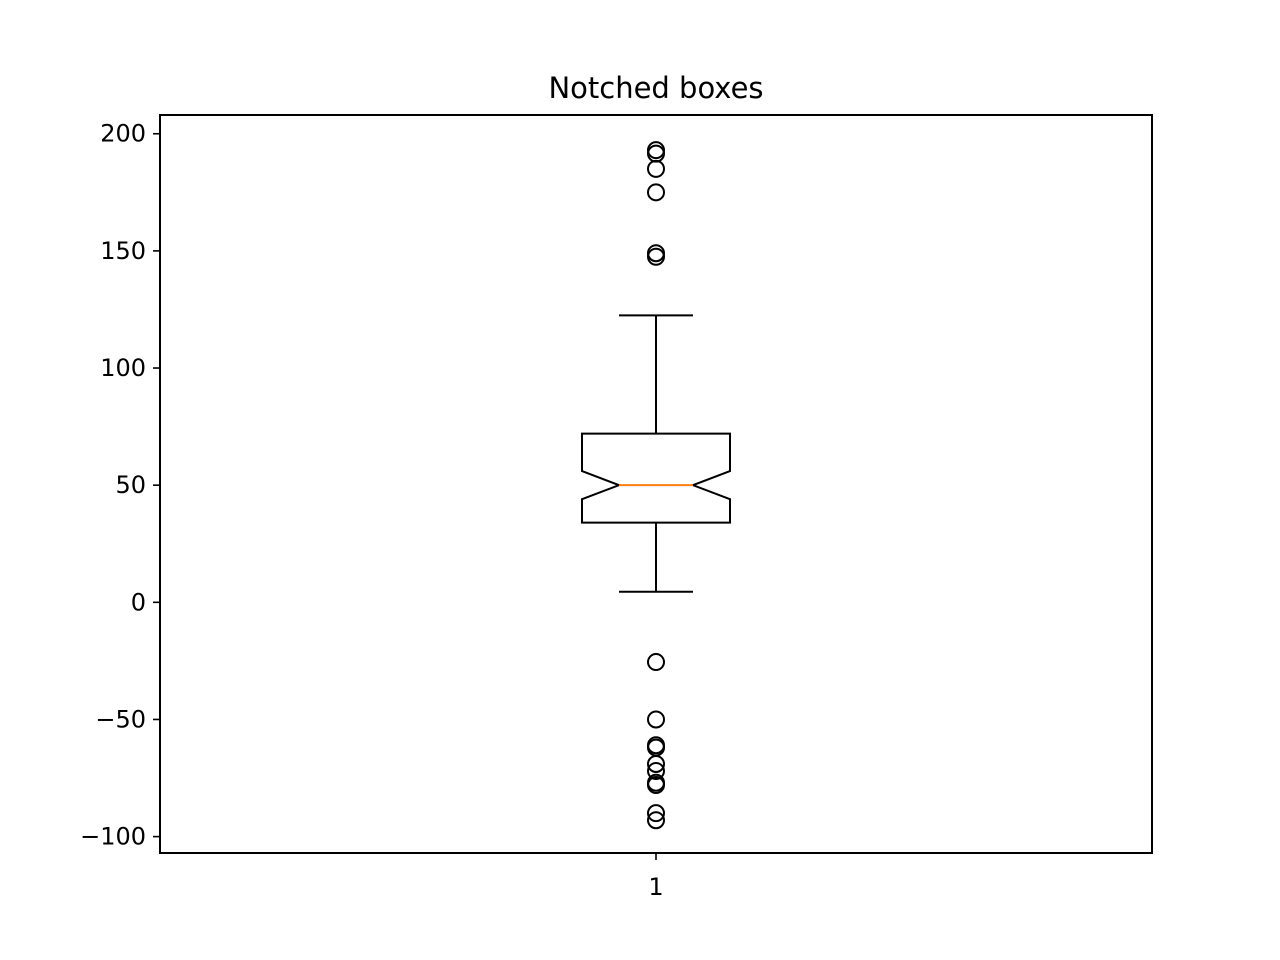 Image resolution: width=1280 pixels, height=960 pixels. I want to click on y-tick-label: 100, so click(123, 368).